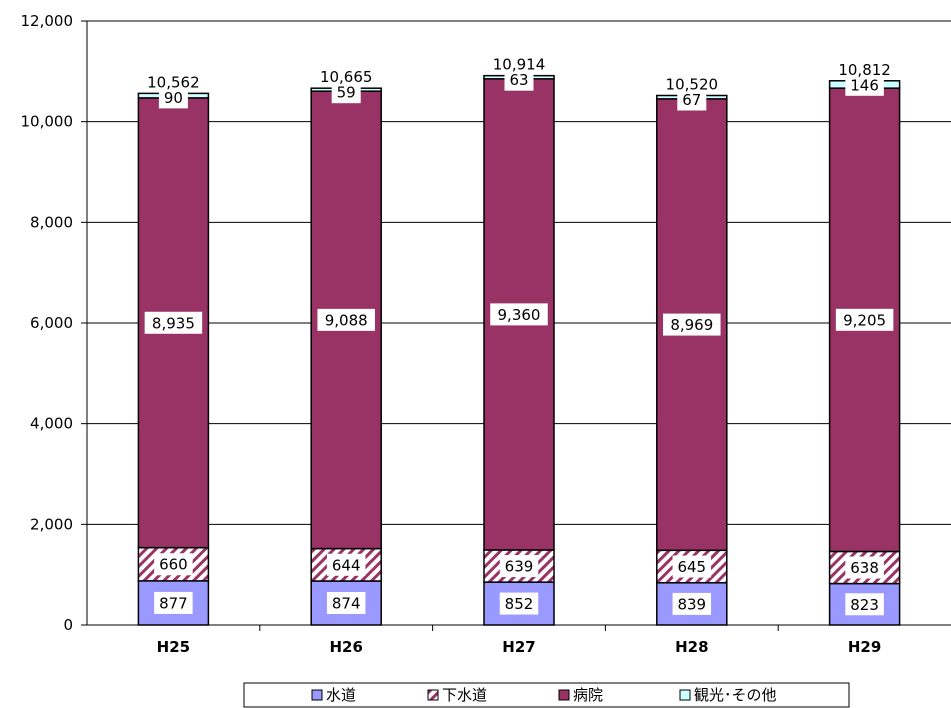 The width and height of the screenshot is (951, 708). I want to click on data-label: 644, so click(346, 565).